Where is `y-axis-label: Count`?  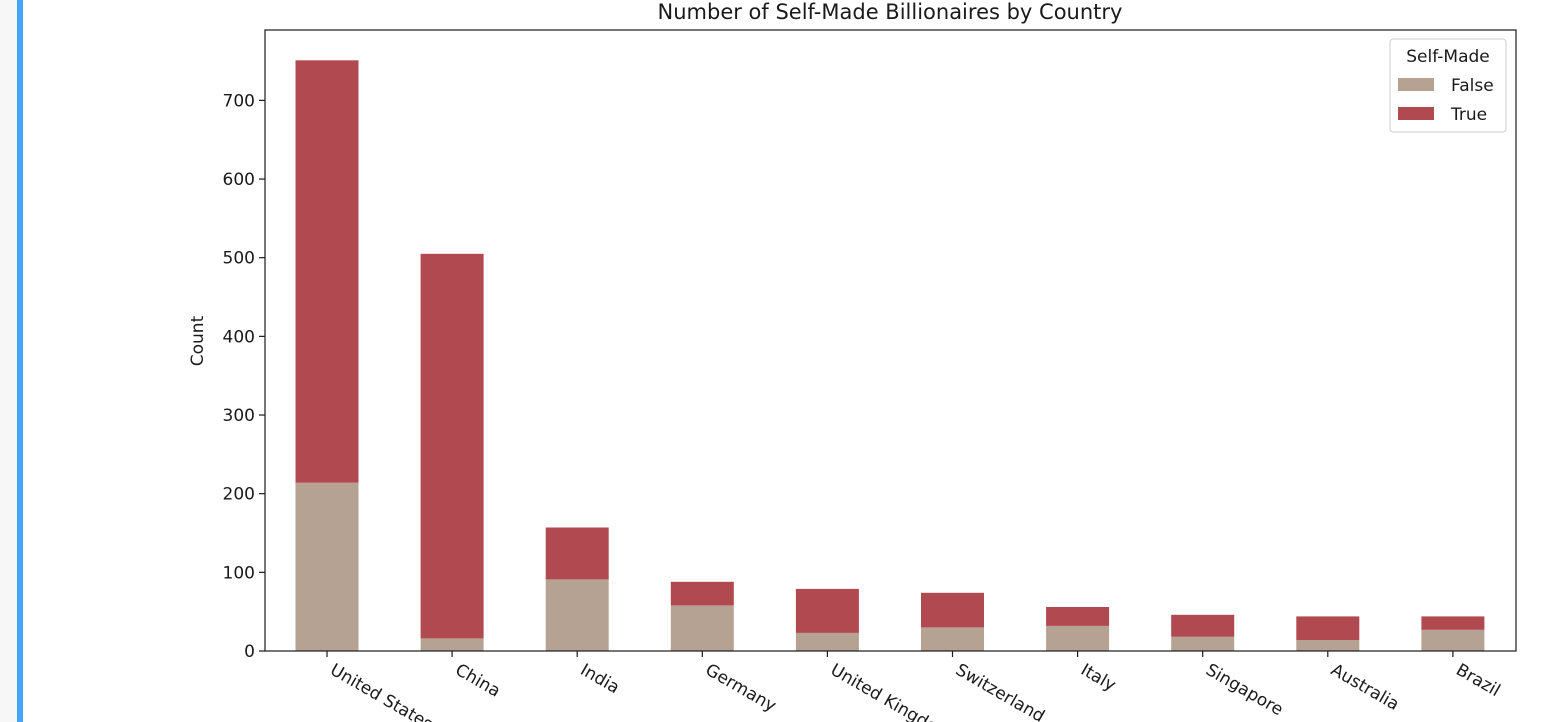
y-axis-label: Count is located at coordinates (198, 340).